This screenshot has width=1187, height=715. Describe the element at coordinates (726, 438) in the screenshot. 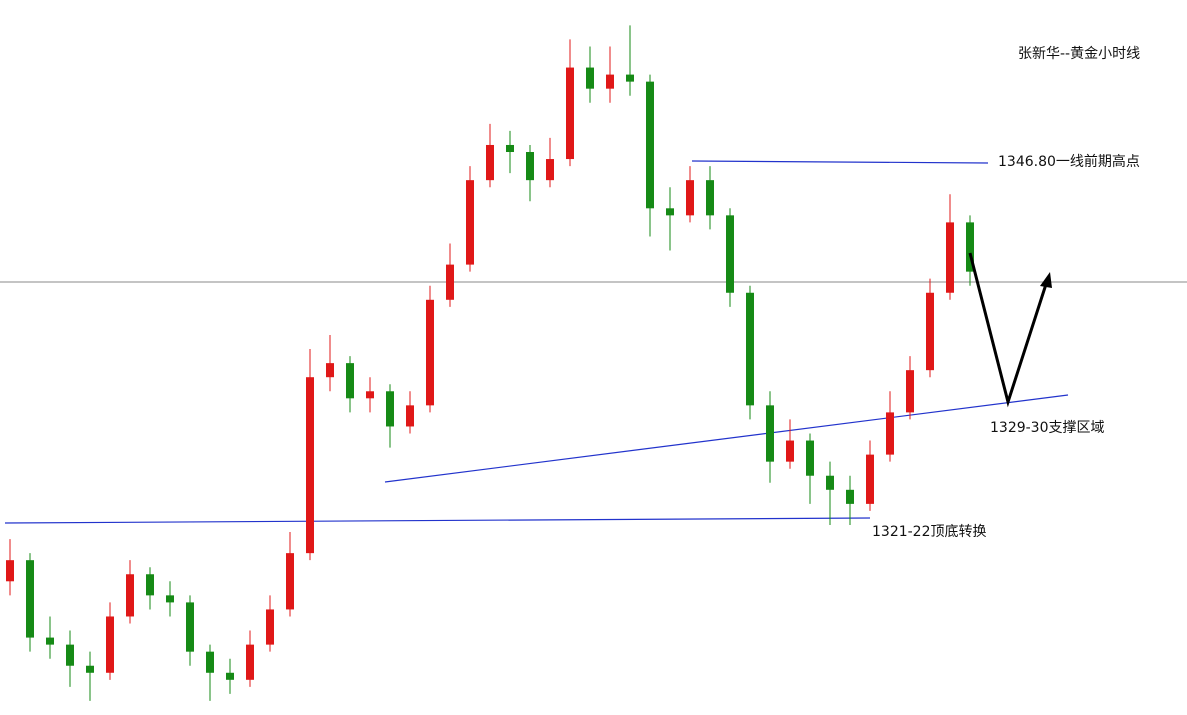

I see `support-trendline` at that location.